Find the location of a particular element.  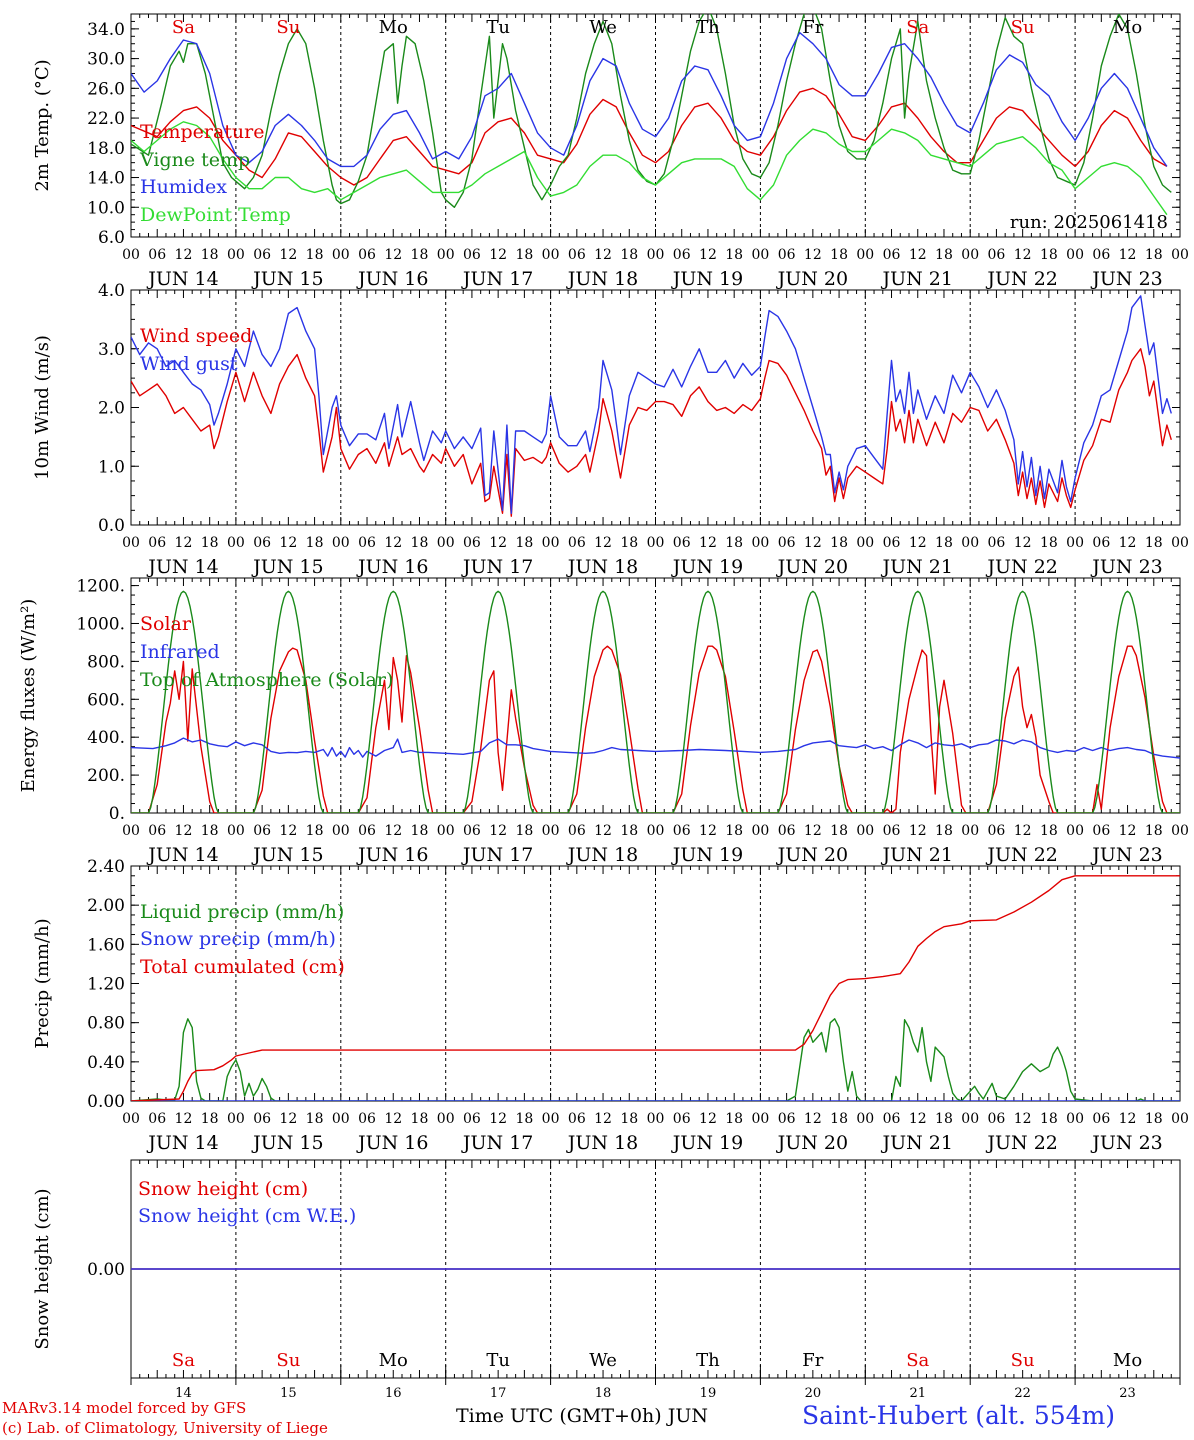

series-line-total-cumulated-cm- is located at coordinates (655, 988).